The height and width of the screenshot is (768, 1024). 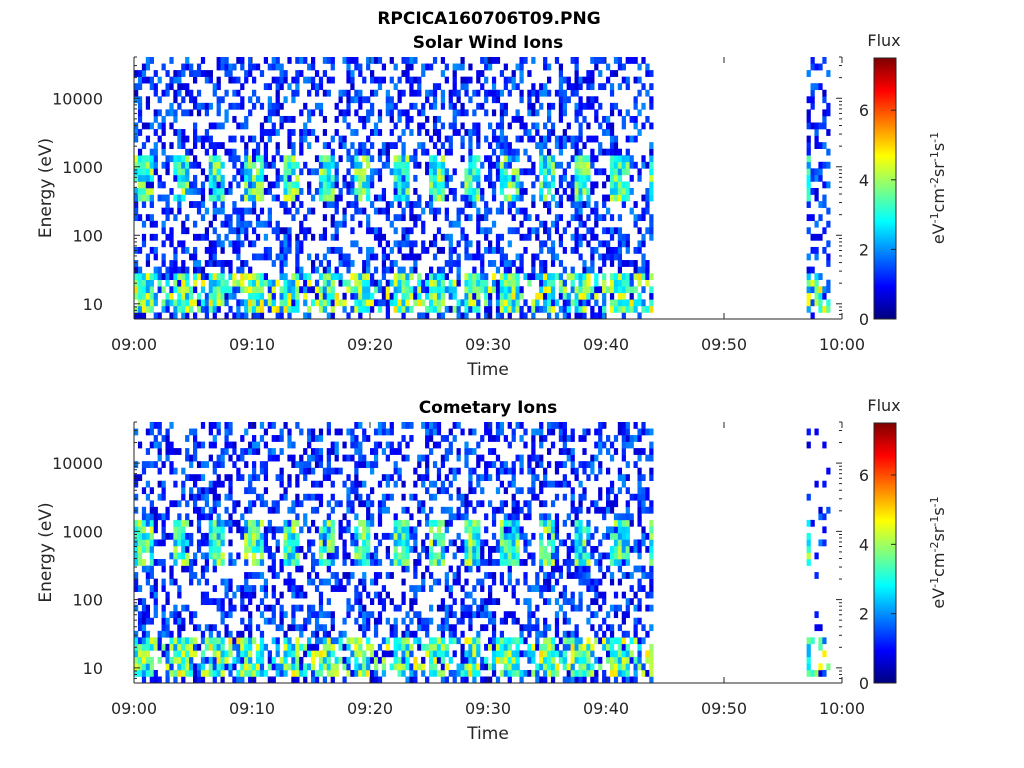 What do you see at coordinates (370, 344) in the screenshot?
I see `x-tick-label: 09:20` at bounding box center [370, 344].